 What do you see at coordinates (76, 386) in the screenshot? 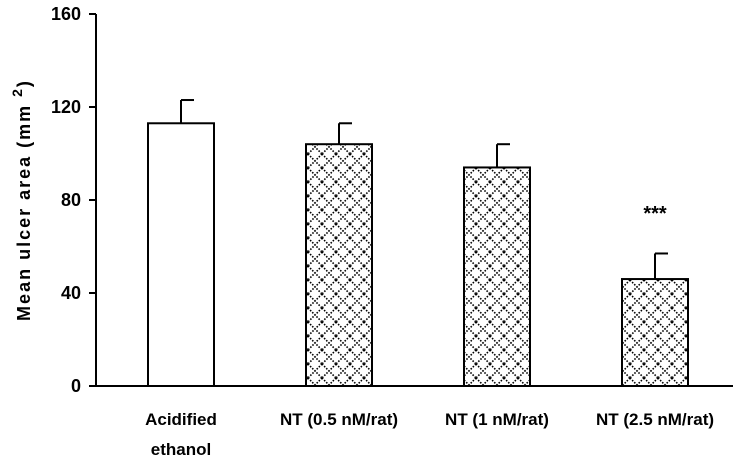
I see `y-tick-label: 0` at bounding box center [76, 386].